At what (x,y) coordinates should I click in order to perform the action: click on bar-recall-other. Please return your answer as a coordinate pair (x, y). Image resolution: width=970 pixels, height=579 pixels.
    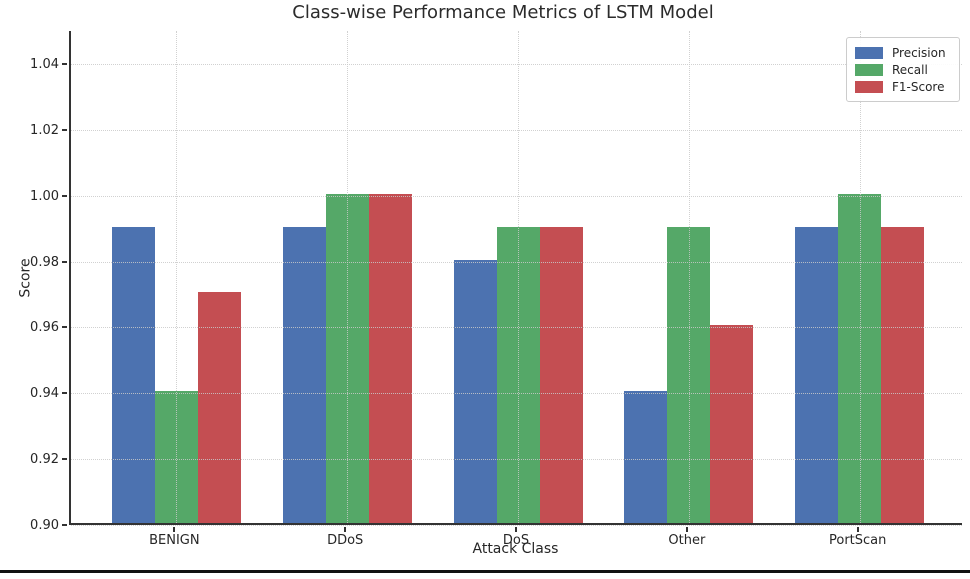
    Looking at the image, I should click on (689, 374).